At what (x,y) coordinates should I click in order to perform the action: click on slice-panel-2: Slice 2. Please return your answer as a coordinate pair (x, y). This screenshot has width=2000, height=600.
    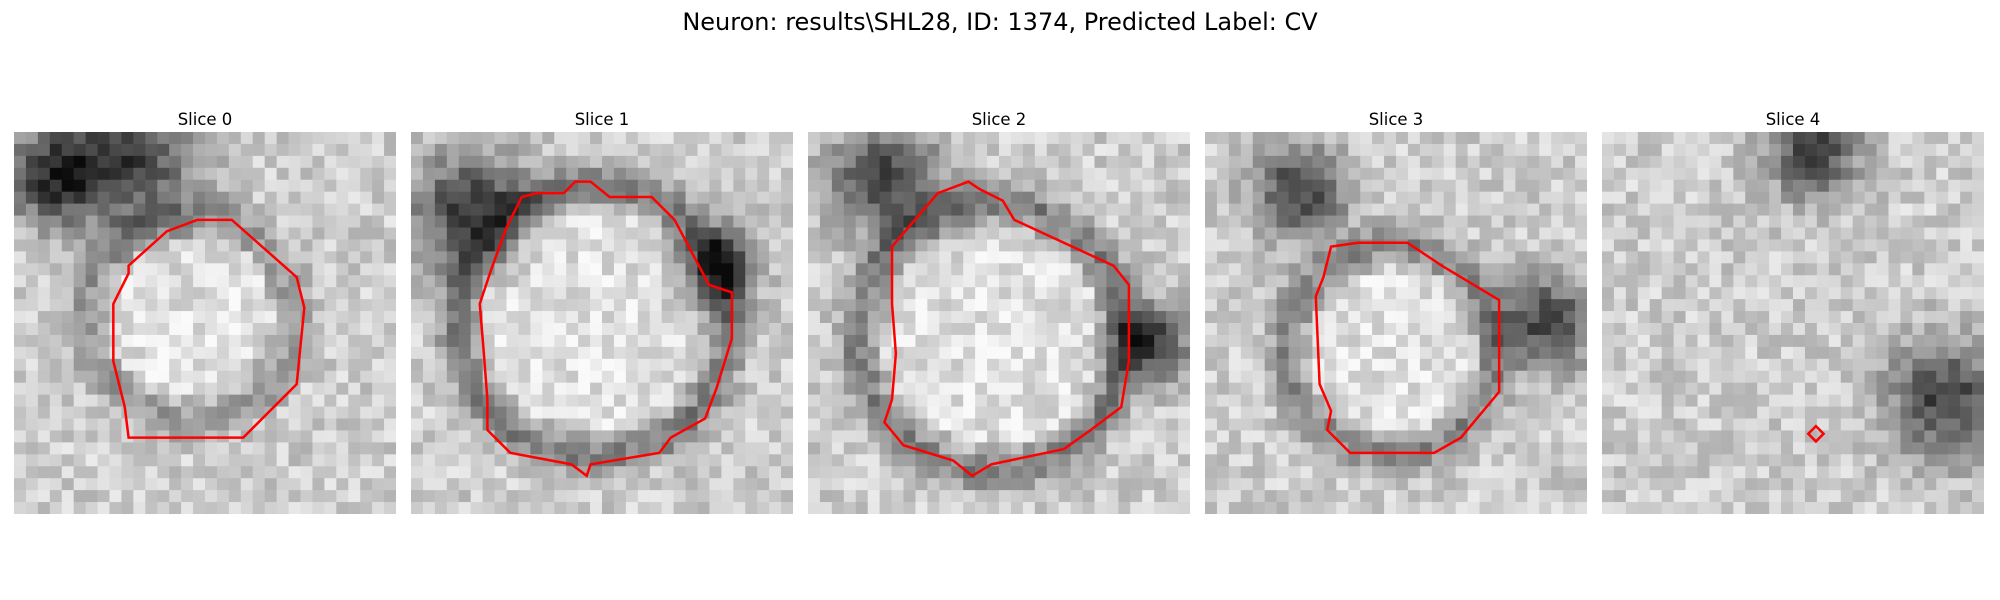
    Looking at the image, I should click on (999, 311).